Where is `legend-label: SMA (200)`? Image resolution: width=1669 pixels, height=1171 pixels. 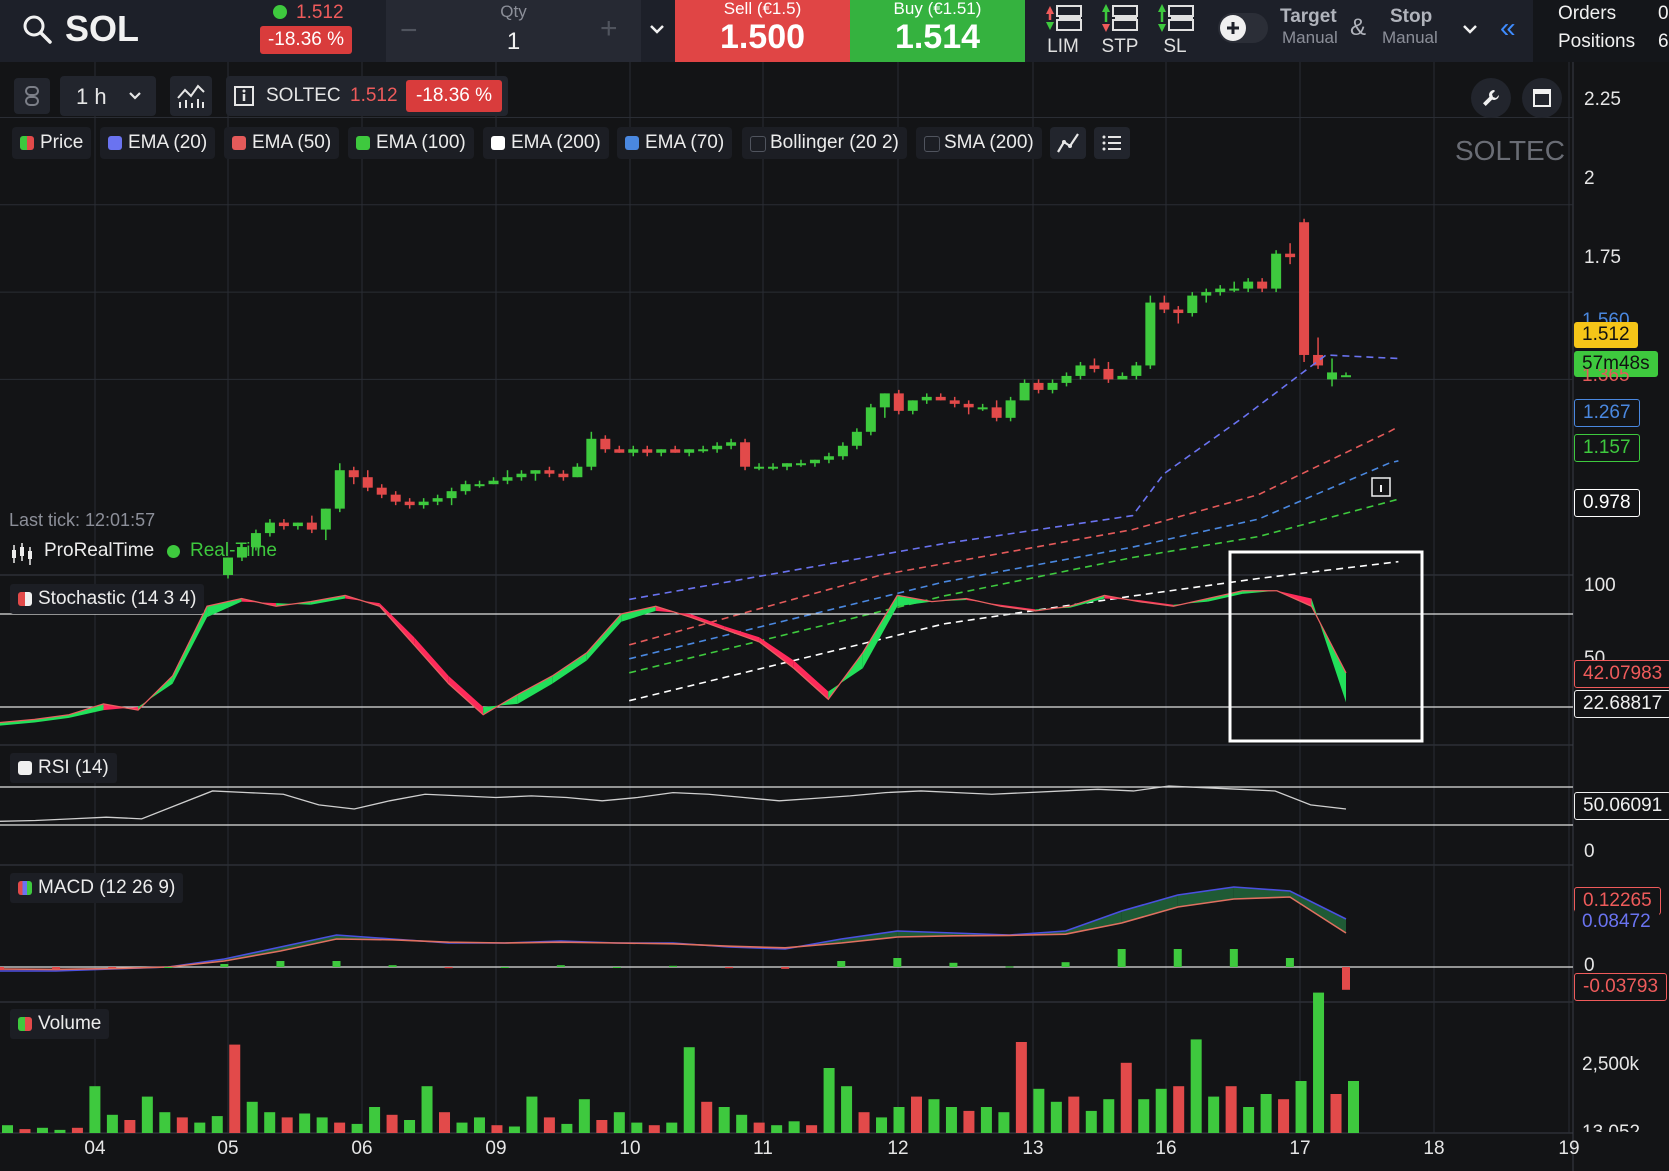
legend-label: SMA (200) is located at coordinates (989, 142).